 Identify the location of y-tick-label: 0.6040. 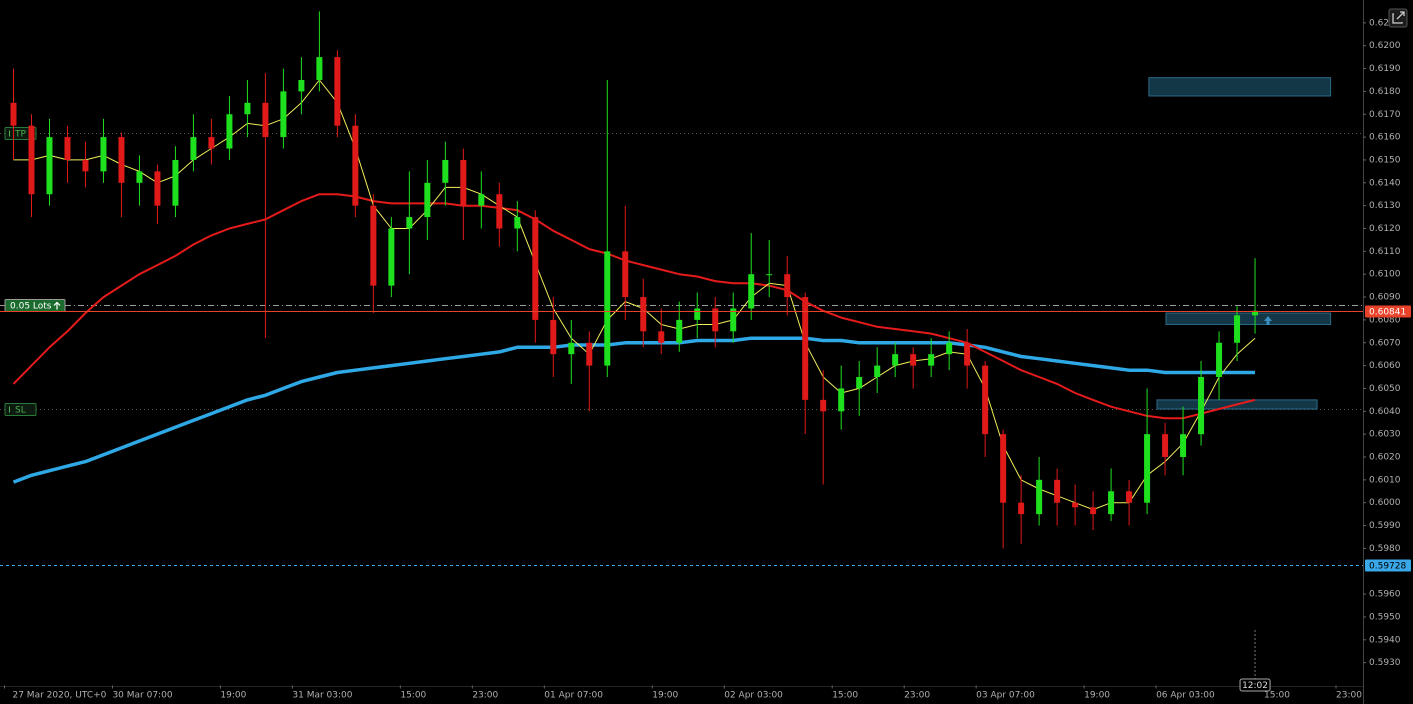
(1385, 412).